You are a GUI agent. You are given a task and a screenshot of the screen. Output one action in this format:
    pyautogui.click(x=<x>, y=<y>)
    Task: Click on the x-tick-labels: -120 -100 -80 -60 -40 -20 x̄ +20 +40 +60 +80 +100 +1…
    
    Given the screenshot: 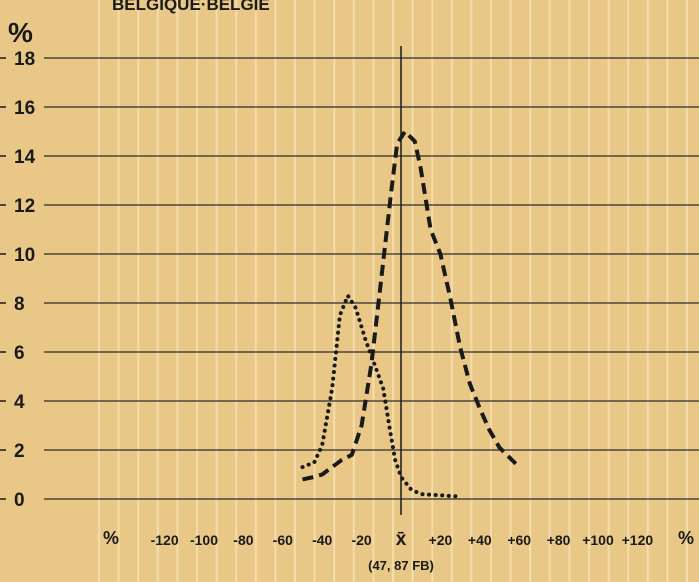 What is the action you would take?
    pyautogui.click(x=402, y=539)
    